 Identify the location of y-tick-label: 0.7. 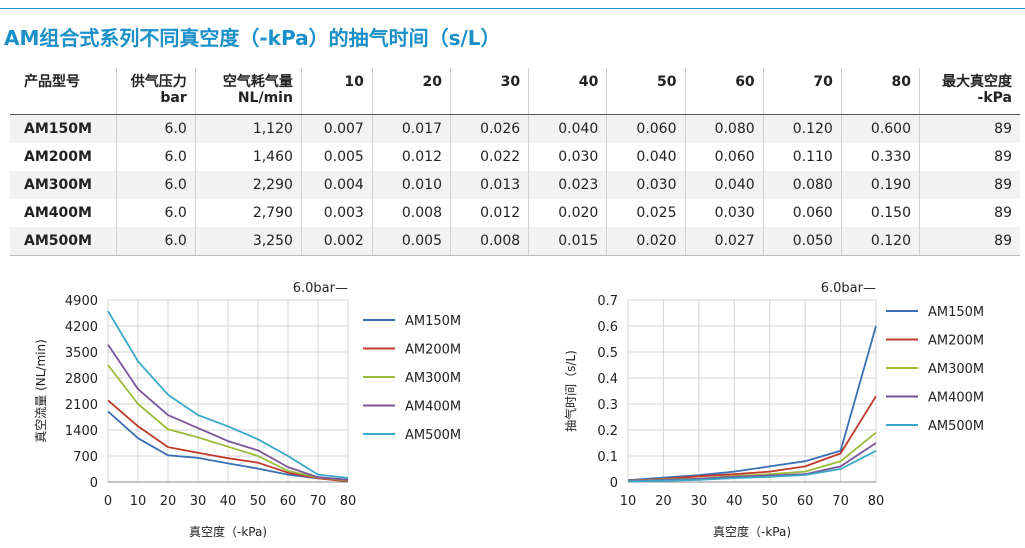
(607, 301).